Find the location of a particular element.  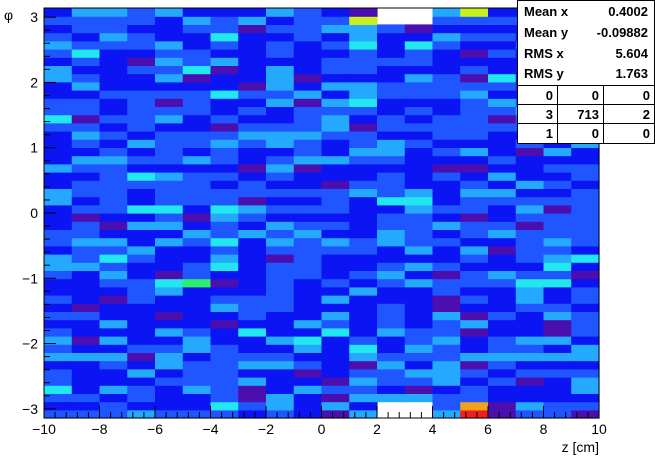

stat-rms-x-label: RMS x is located at coordinates (544, 53).